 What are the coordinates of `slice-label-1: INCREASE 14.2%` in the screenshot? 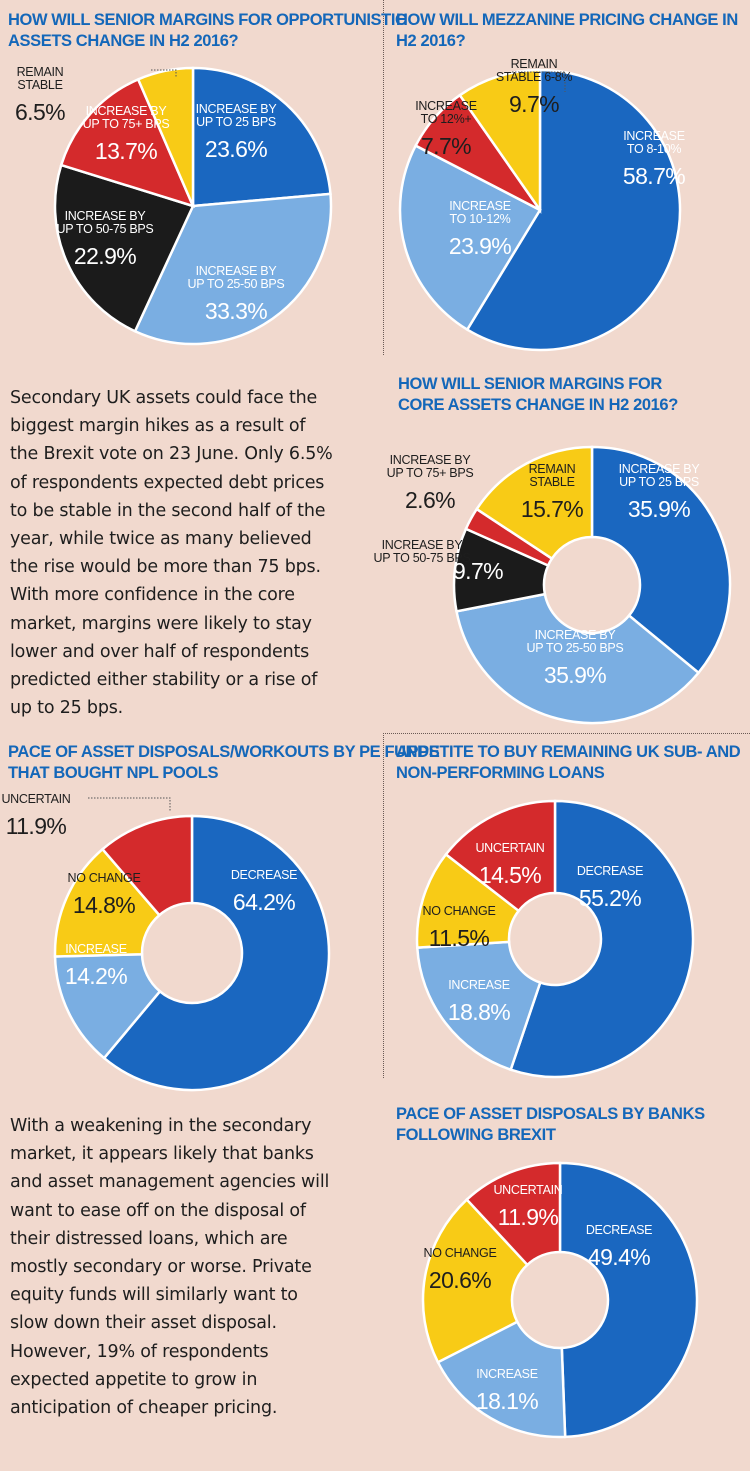 It's located at (96, 965).